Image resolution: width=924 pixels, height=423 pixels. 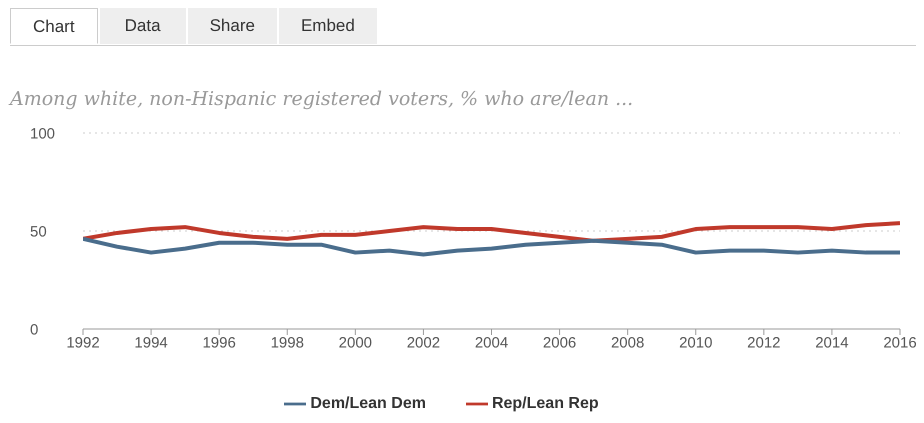 What do you see at coordinates (491, 343) in the screenshot?
I see `x-tick-label: 2004` at bounding box center [491, 343].